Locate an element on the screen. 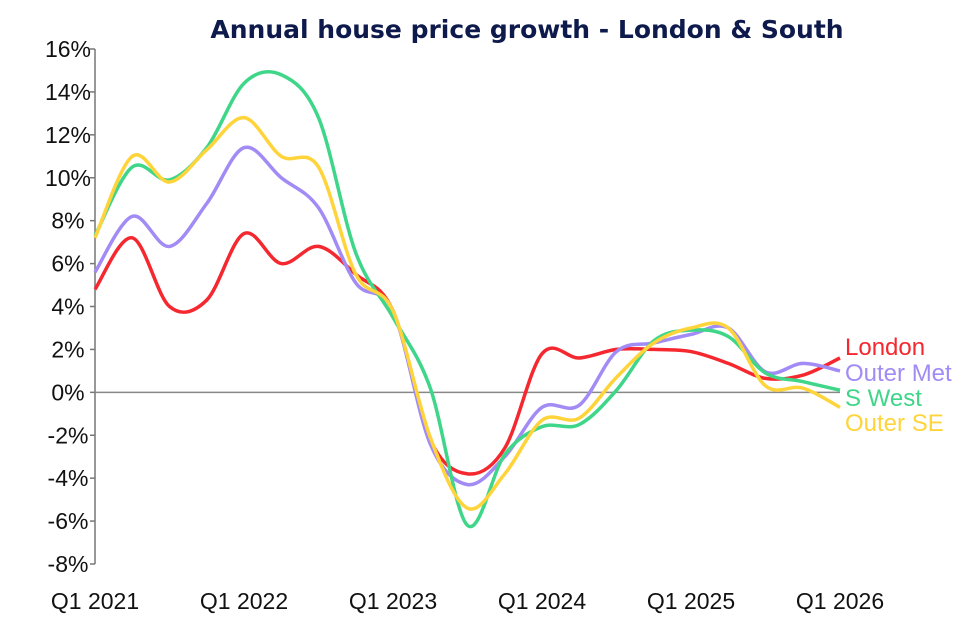  x-tick-label: Q1 2025 is located at coordinates (691, 601).